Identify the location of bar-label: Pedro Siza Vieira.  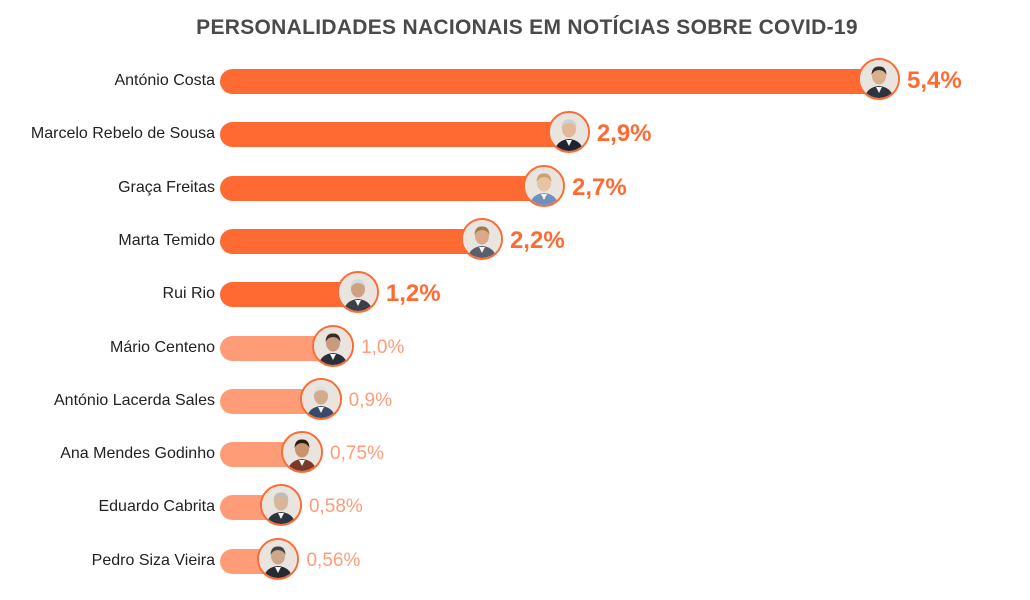
(153, 560).